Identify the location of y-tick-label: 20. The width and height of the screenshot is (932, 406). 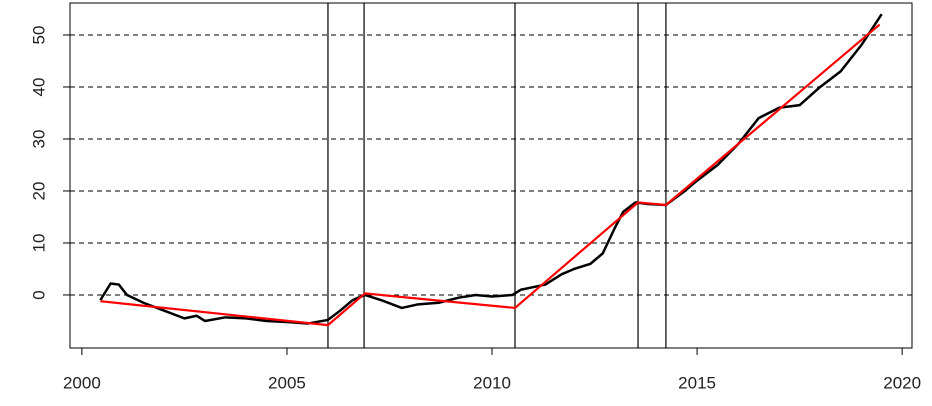
(38, 191).